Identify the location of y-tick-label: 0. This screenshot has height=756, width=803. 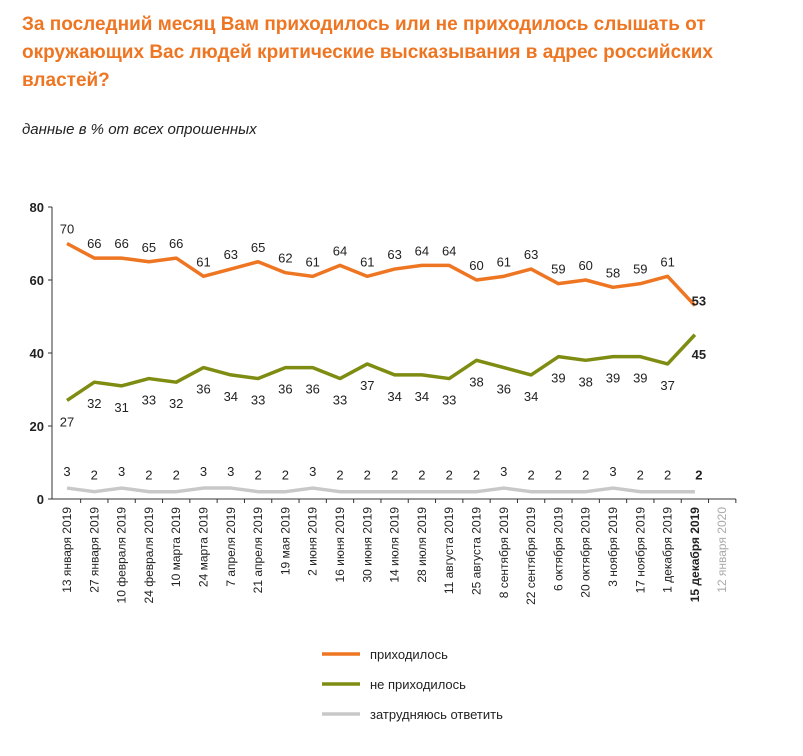
(40, 499).